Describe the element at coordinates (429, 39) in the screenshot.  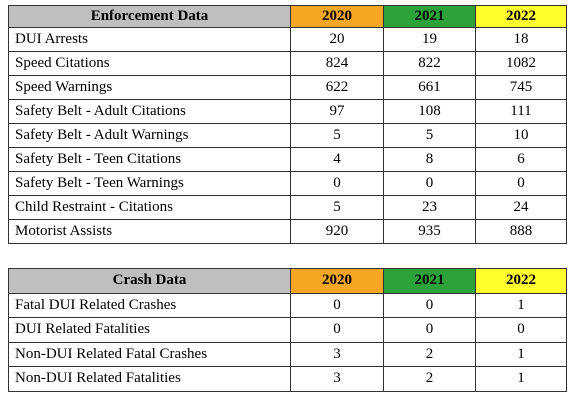
I see `value-cell: 19` at that location.